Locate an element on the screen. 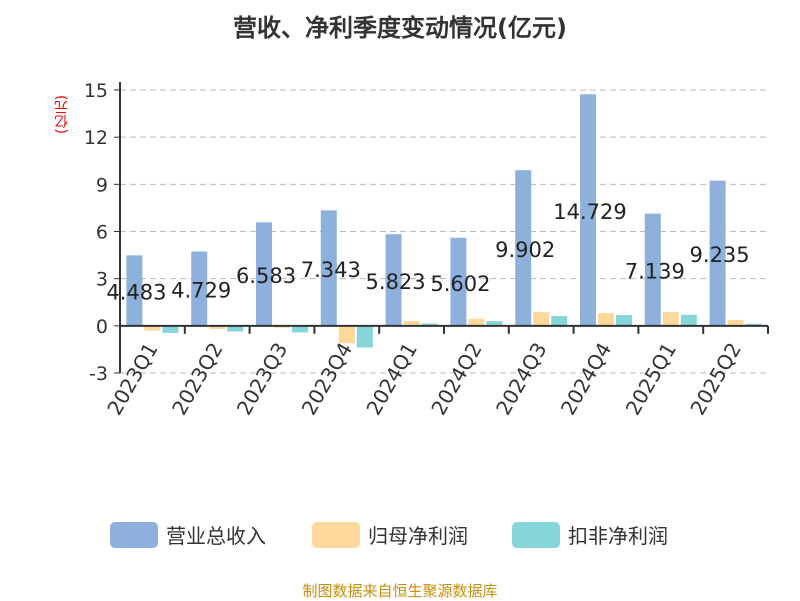  x-tick-label: 2024Q4 is located at coordinates (586, 378).